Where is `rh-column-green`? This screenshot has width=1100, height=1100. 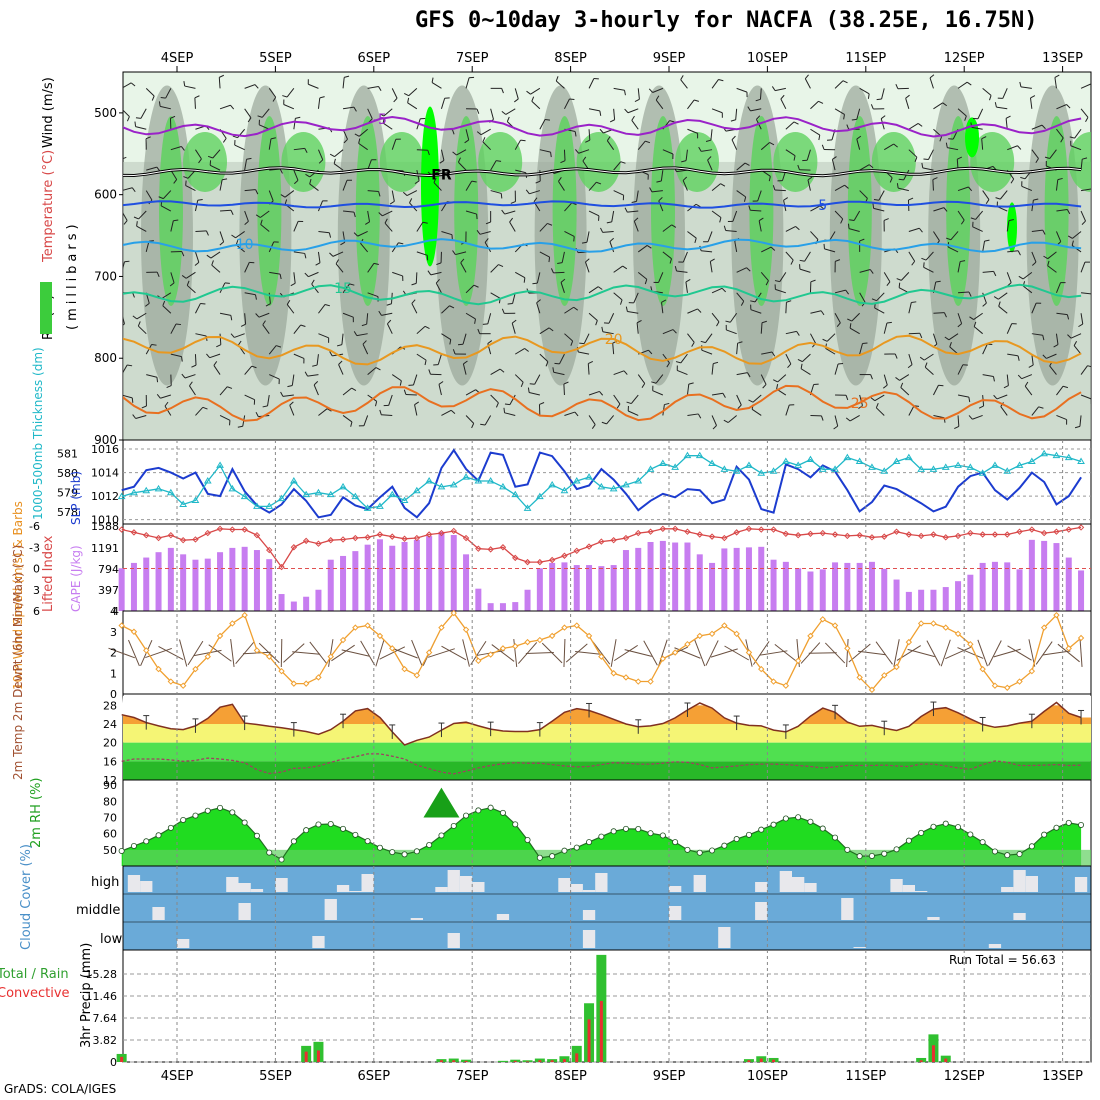
rh-column-green is located at coordinates (663, 211).